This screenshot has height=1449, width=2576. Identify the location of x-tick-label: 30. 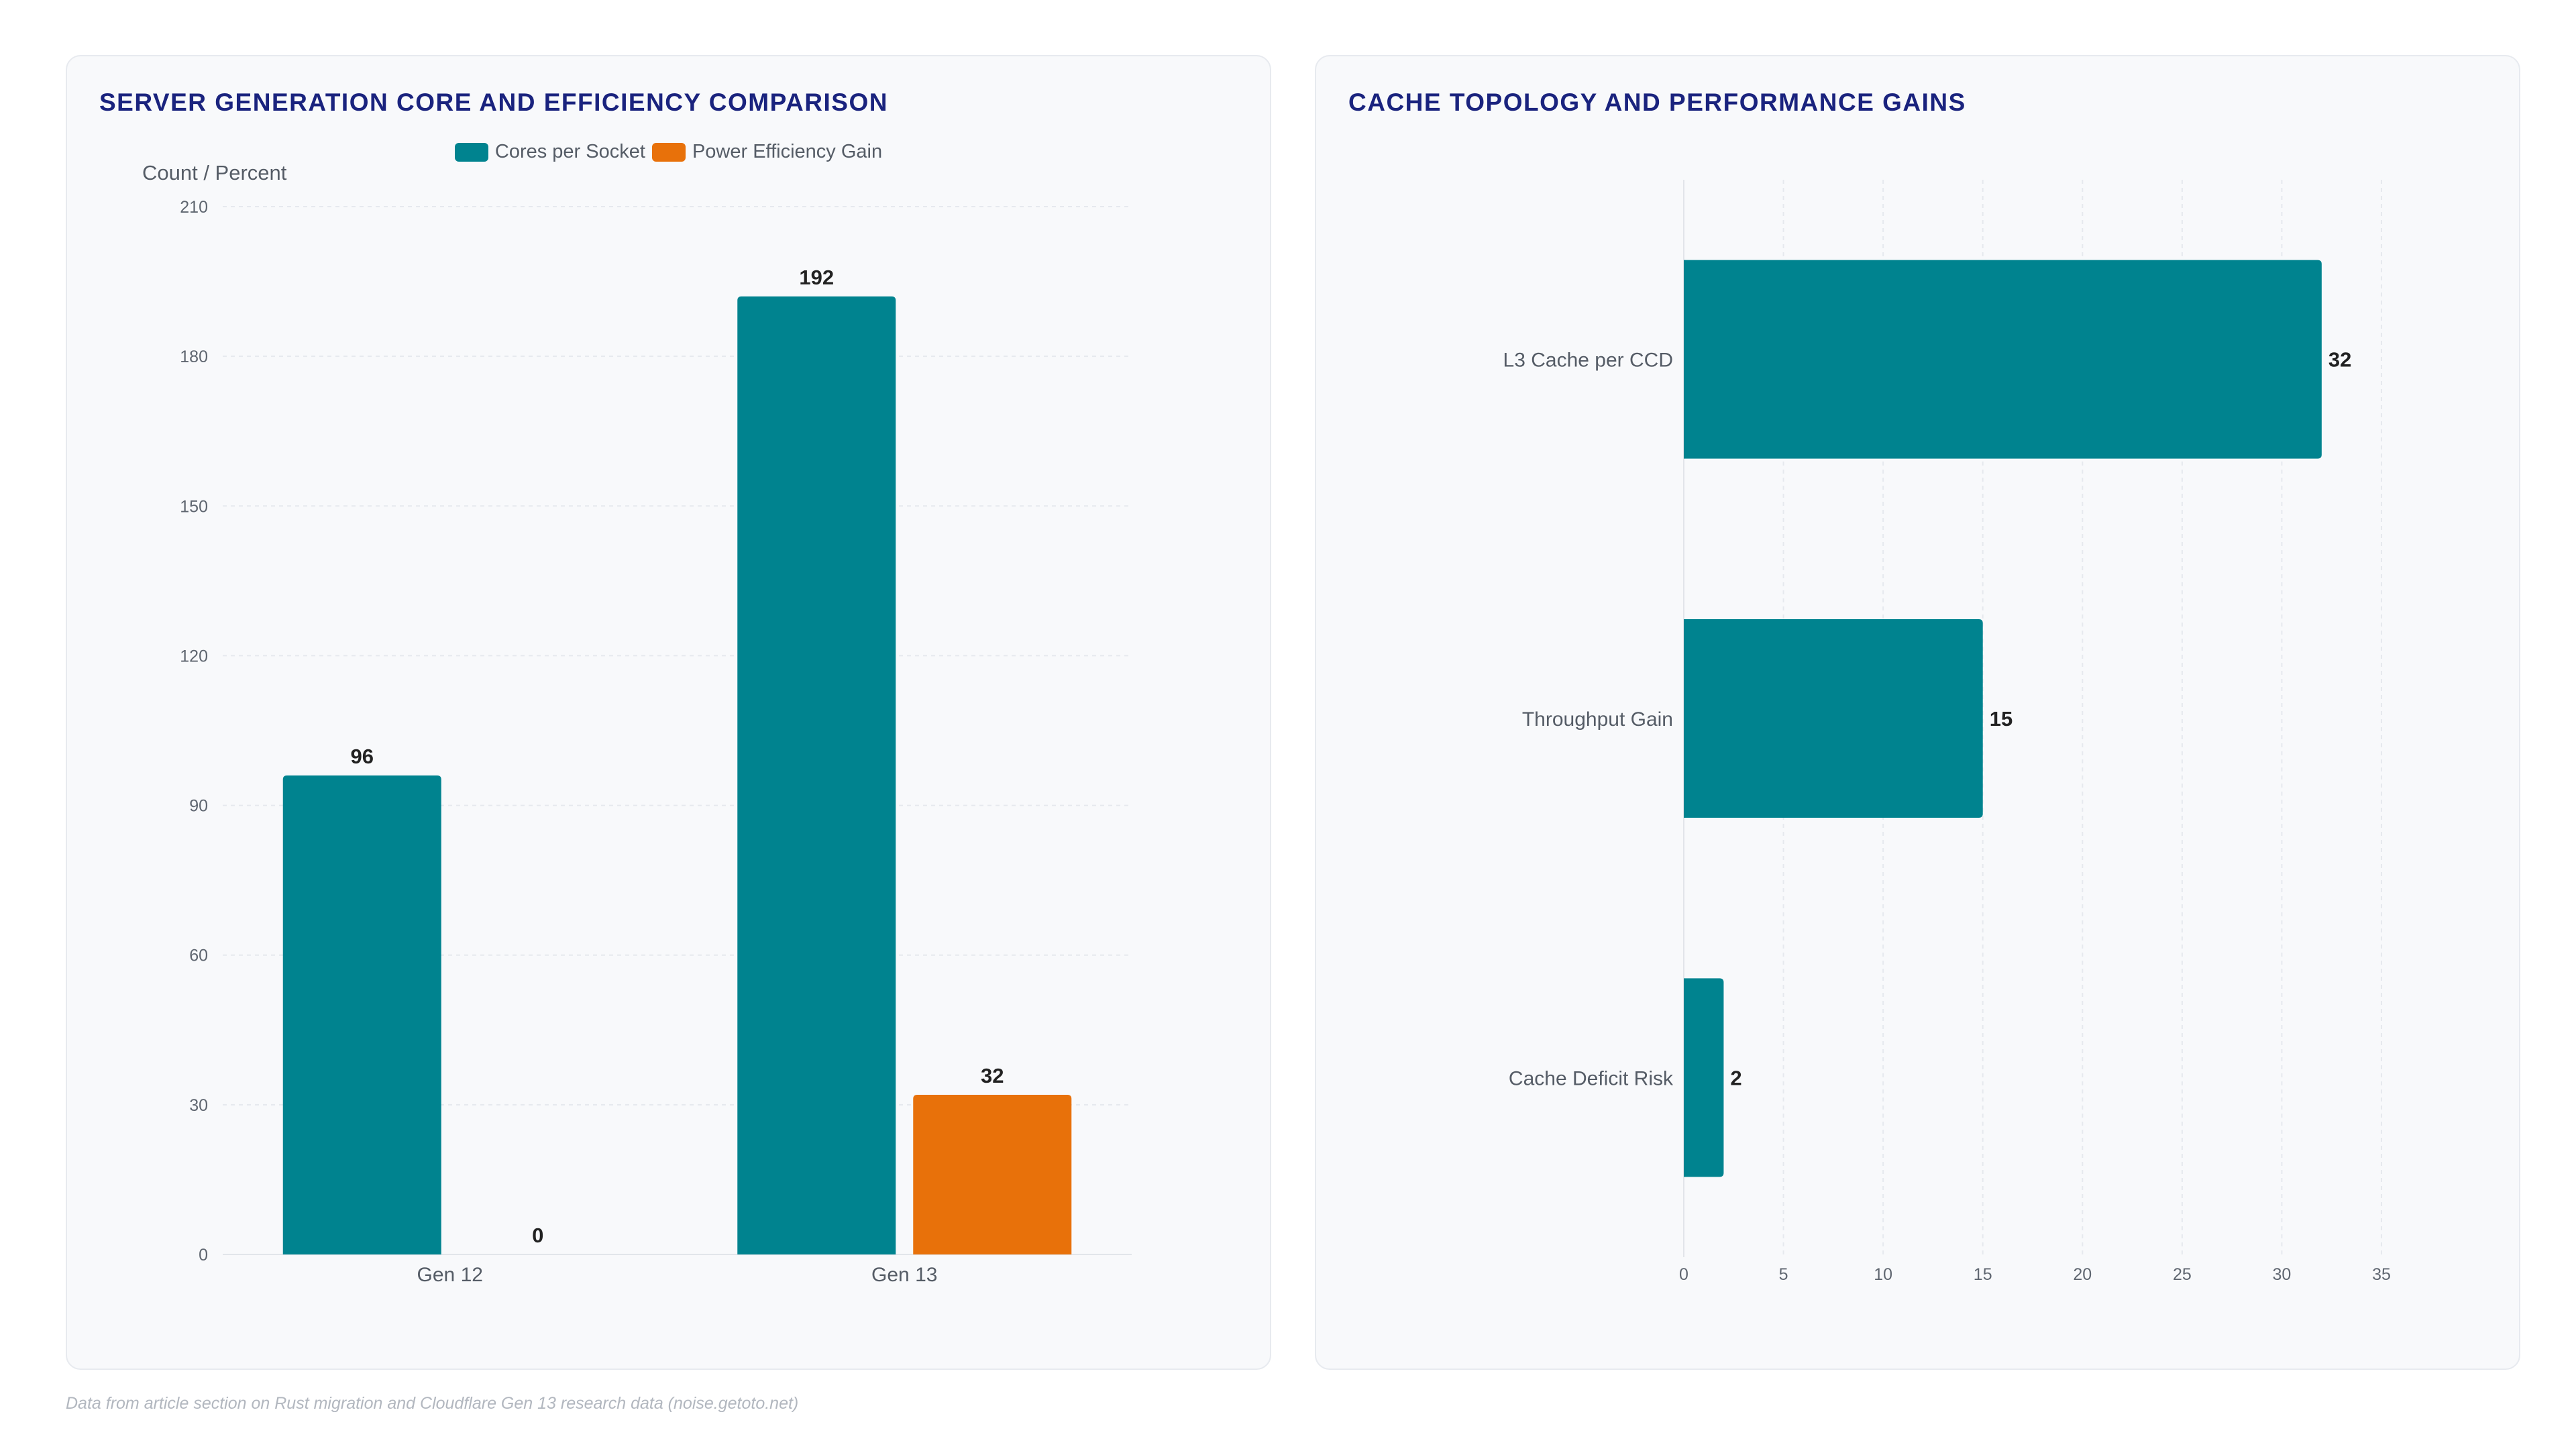
(2282, 1274).